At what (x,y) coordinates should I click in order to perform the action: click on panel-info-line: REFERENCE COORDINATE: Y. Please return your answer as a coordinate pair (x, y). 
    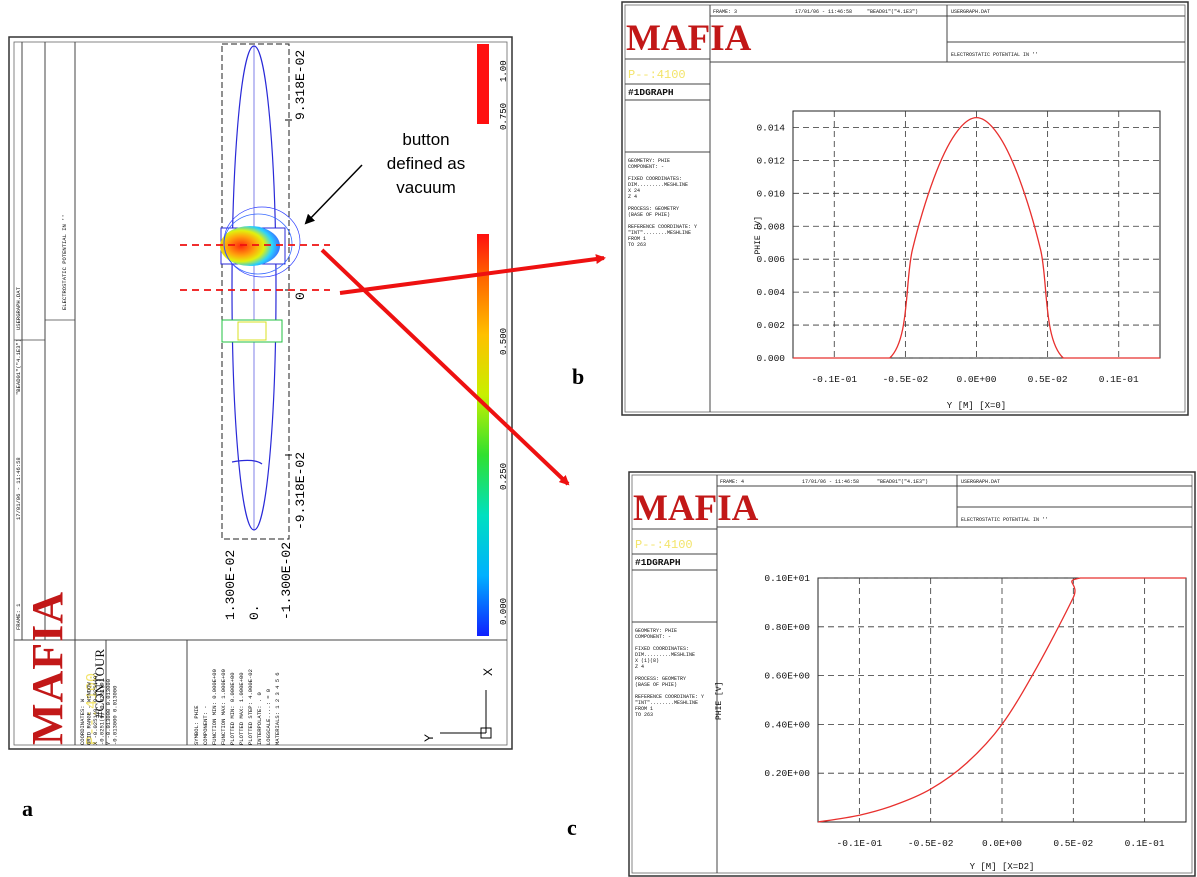
    Looking at the image, I should click on (669, 697).